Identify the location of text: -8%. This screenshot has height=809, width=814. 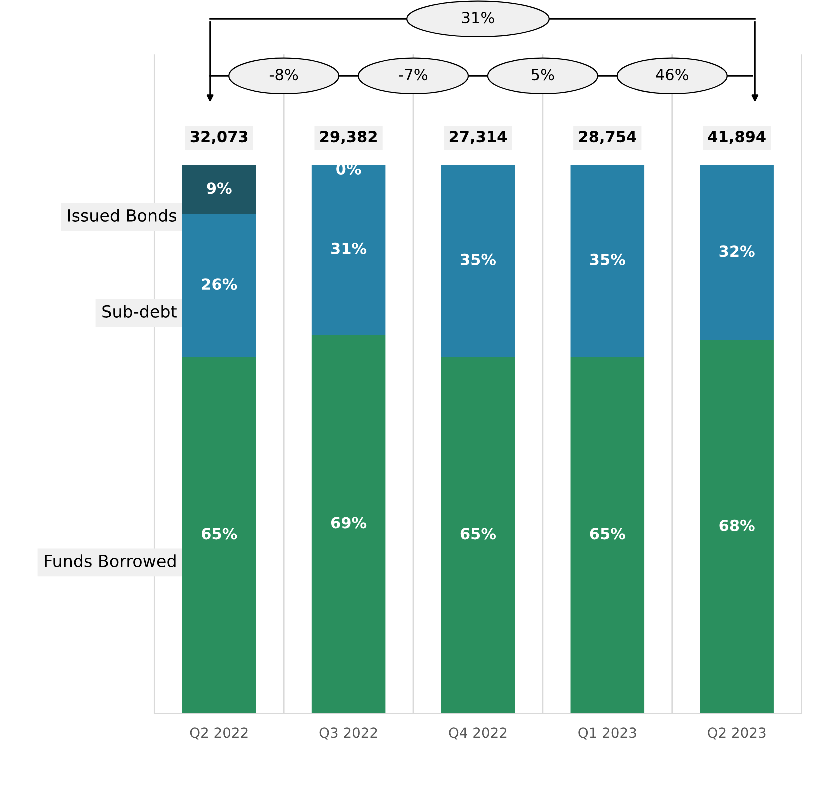
(284, 75).